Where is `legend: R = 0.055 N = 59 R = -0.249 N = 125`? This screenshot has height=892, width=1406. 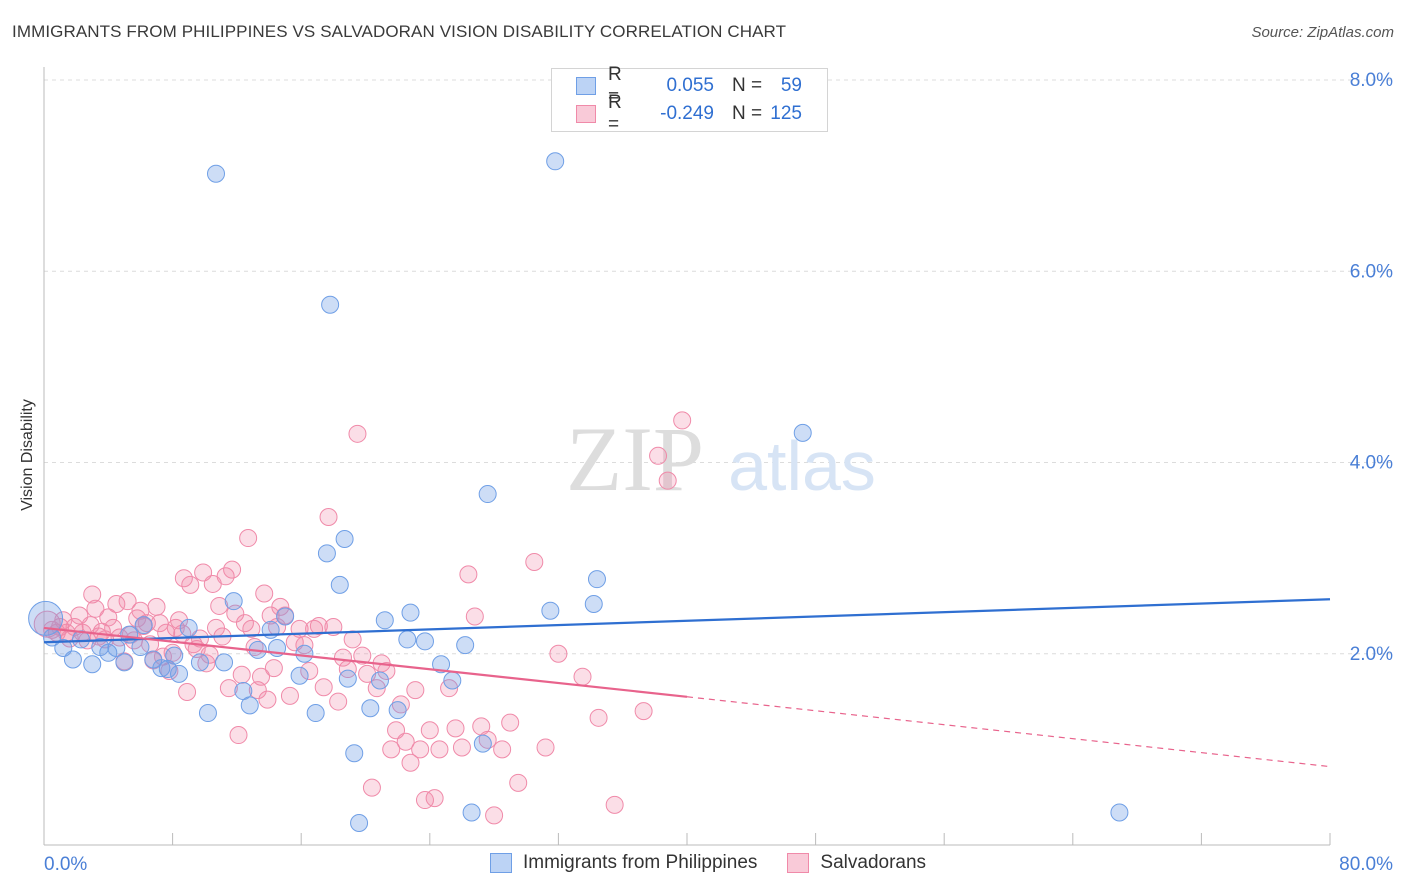 legend: R = 0.055 N = 59 R = -0.249 N = 125 is located at coordinates (689, 99).